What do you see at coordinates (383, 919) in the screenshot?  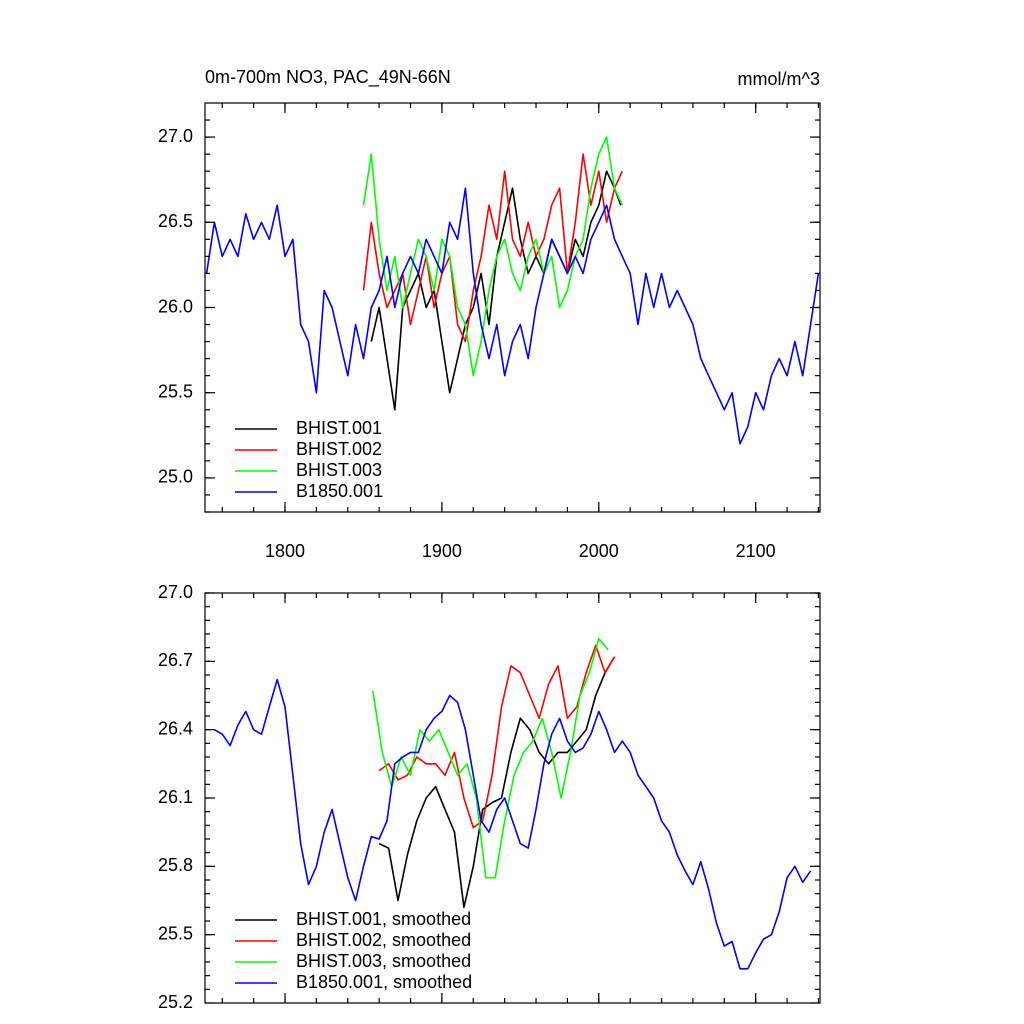 I see `legend-label: BHIST.001, smoothed` at bounding box center [383, 919].